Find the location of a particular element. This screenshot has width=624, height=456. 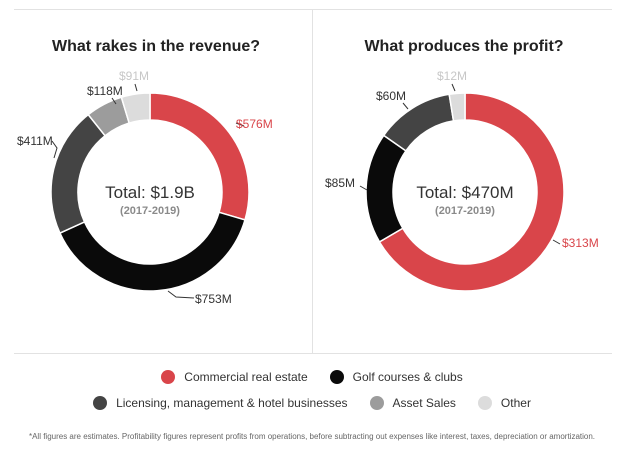

profit-data-label-golf: $85M is located at coordinates (340, 183).